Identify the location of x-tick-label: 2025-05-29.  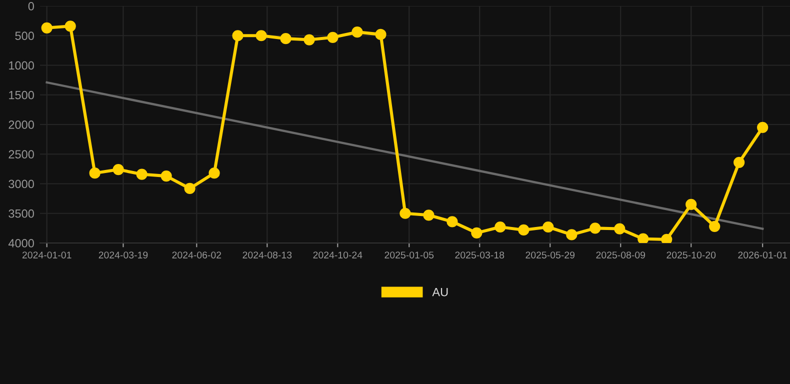
(550, 255).